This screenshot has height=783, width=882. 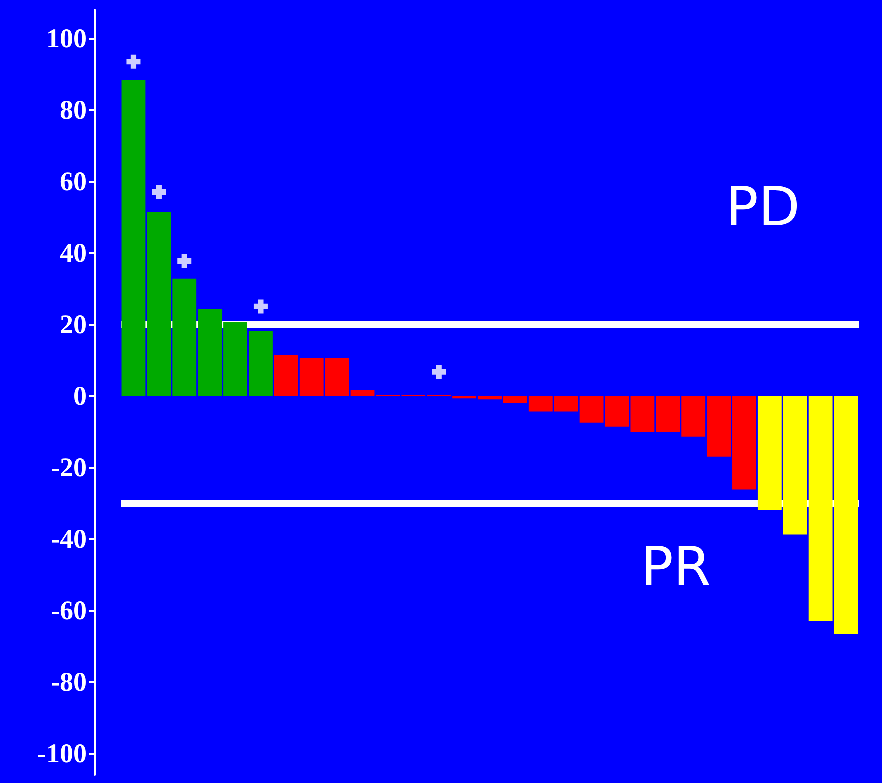 I want to click on y-tick-label: -80, so click(x=69, y=682).